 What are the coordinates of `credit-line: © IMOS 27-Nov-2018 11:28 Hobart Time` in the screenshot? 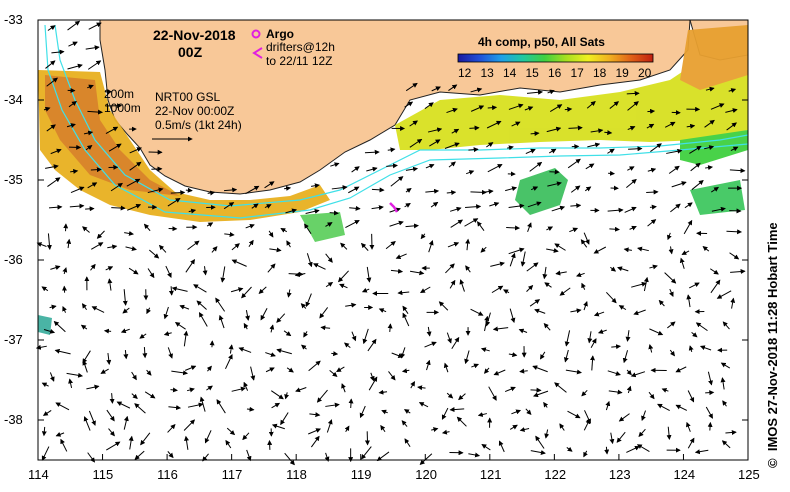 It's located at (772, 345).